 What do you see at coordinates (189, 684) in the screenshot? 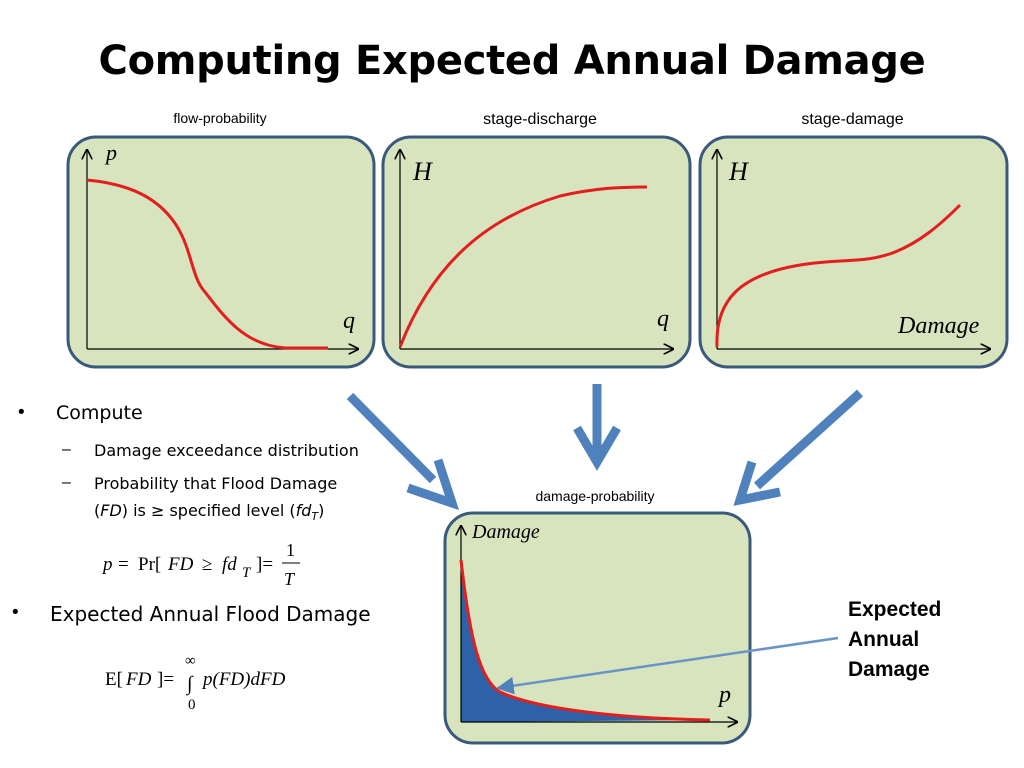
I see `integral-sign: ∫` at bounding box center [189, 684].